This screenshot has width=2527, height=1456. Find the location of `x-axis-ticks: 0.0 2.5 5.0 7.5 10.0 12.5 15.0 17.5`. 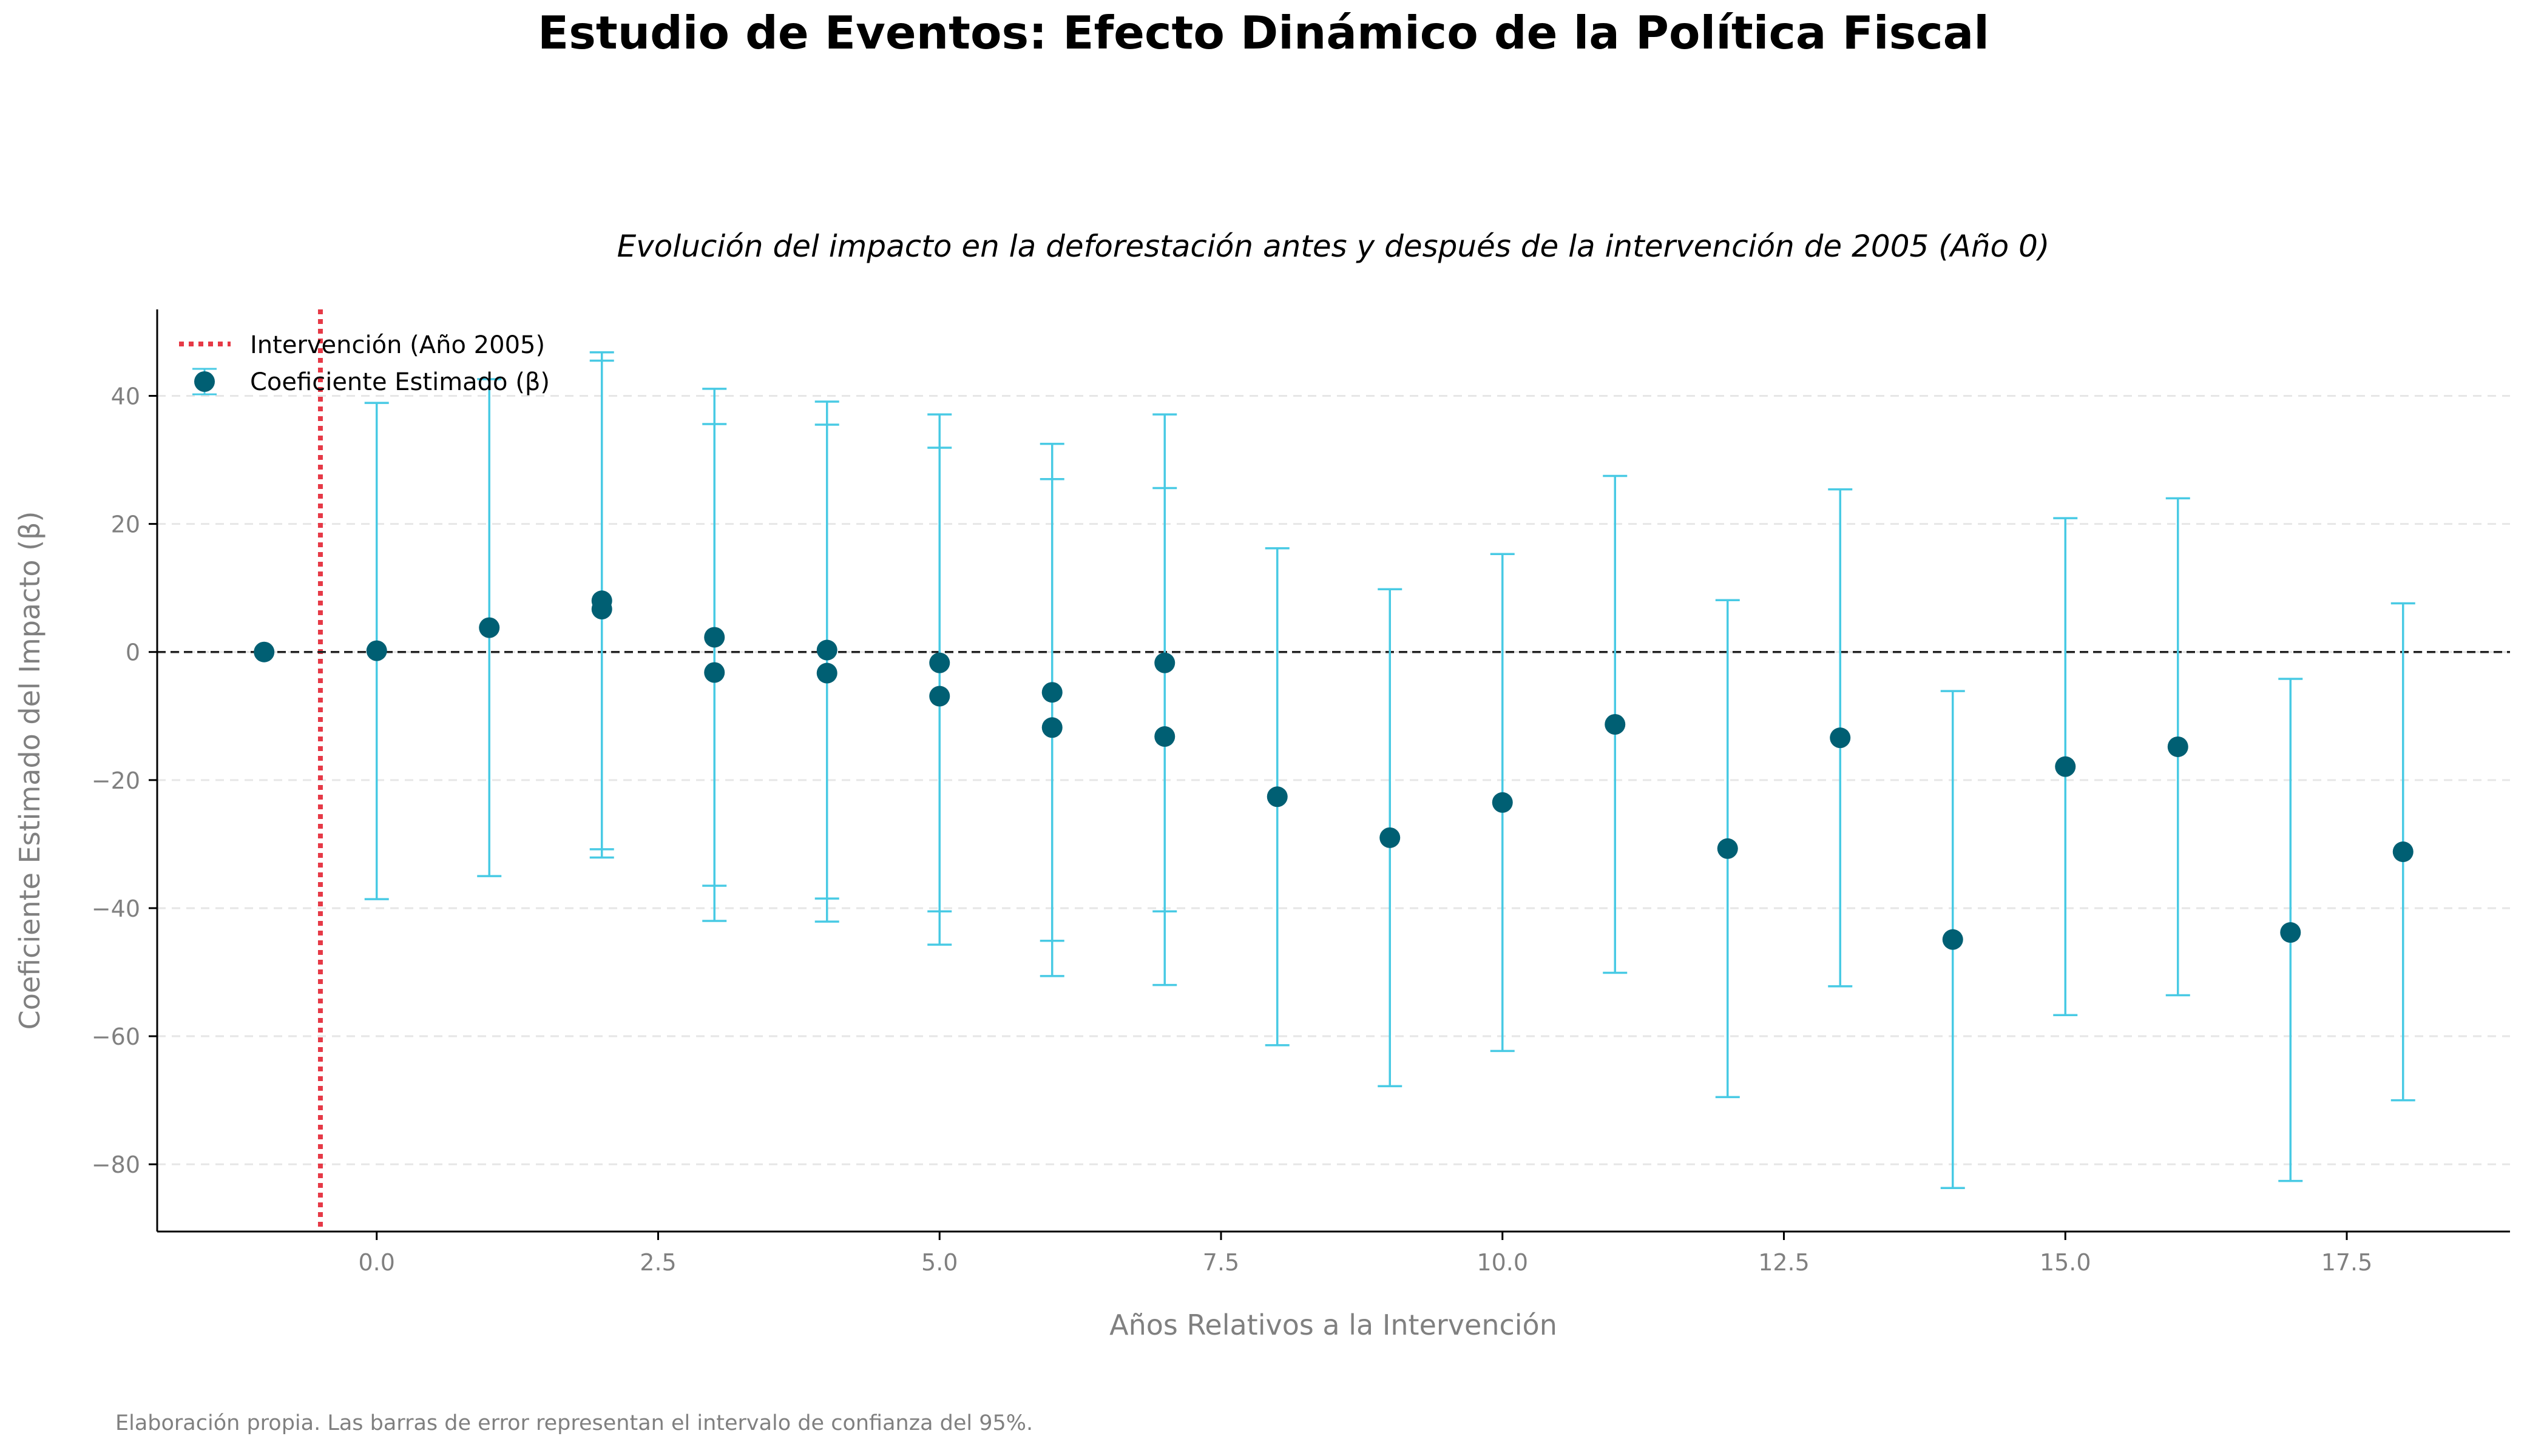

x-axis-ticks: 0.0 2.5 5.0 7.5 10.0 12.5 15.0 17.5 is located at coordinates (1366, 1254).